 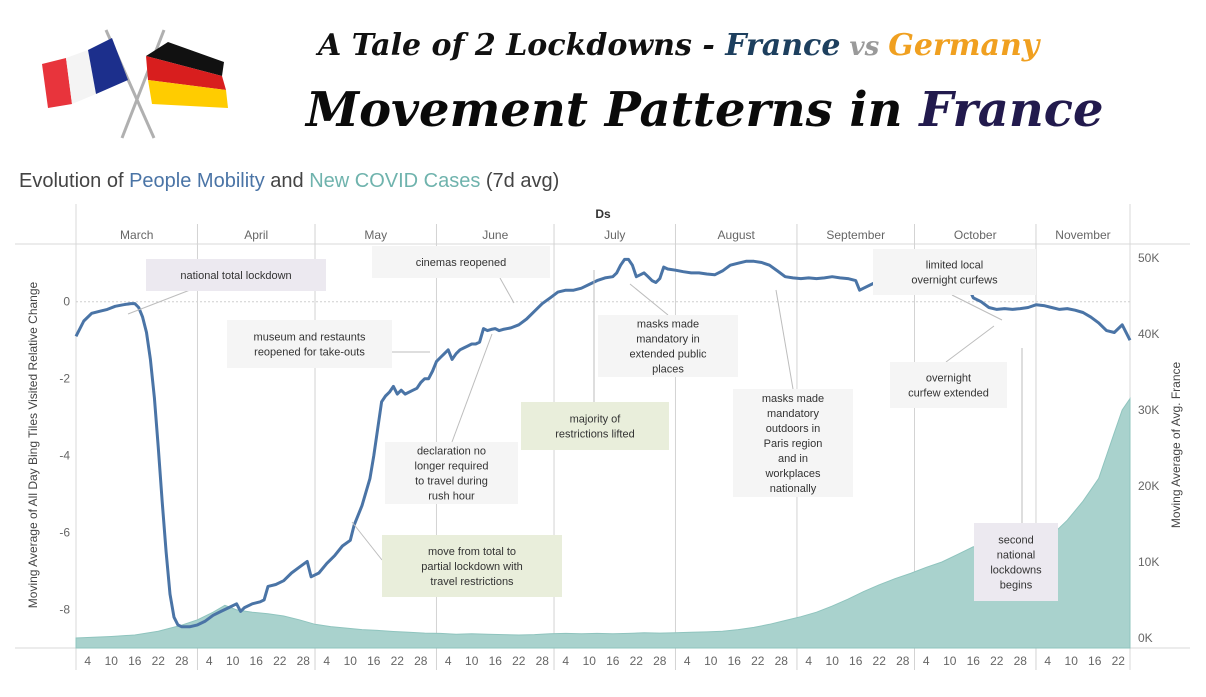 I want to click on annotation-declaration-box, so click(x=451, y=473).